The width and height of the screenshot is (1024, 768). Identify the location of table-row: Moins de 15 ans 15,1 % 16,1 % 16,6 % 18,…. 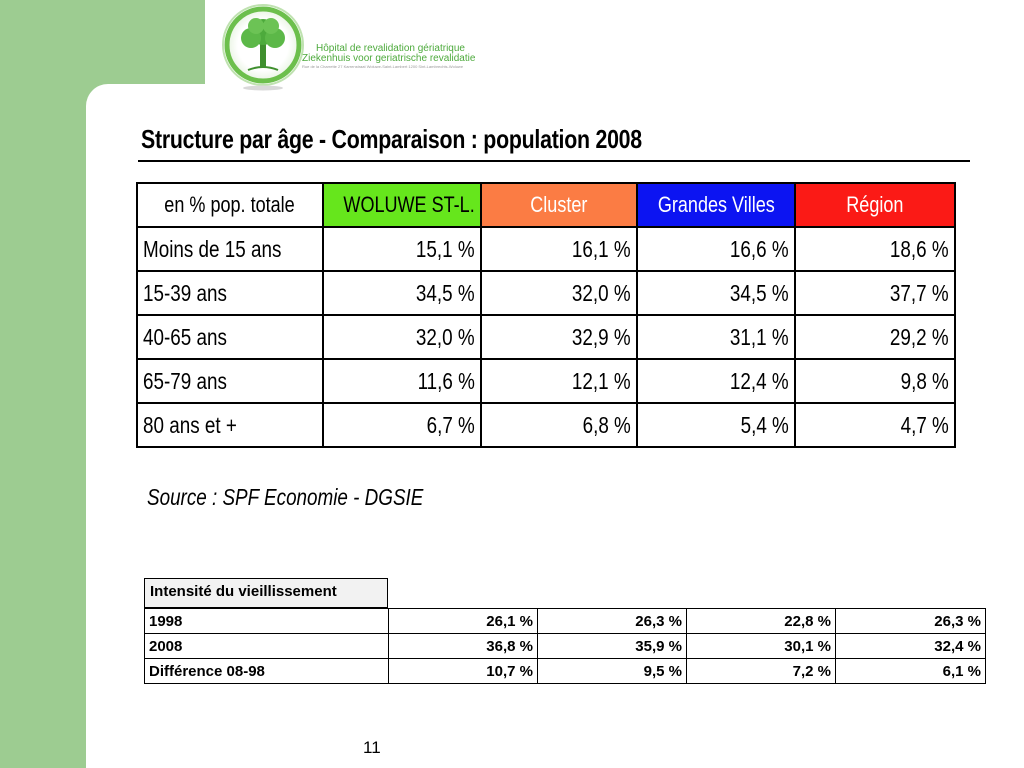
(546, 249).